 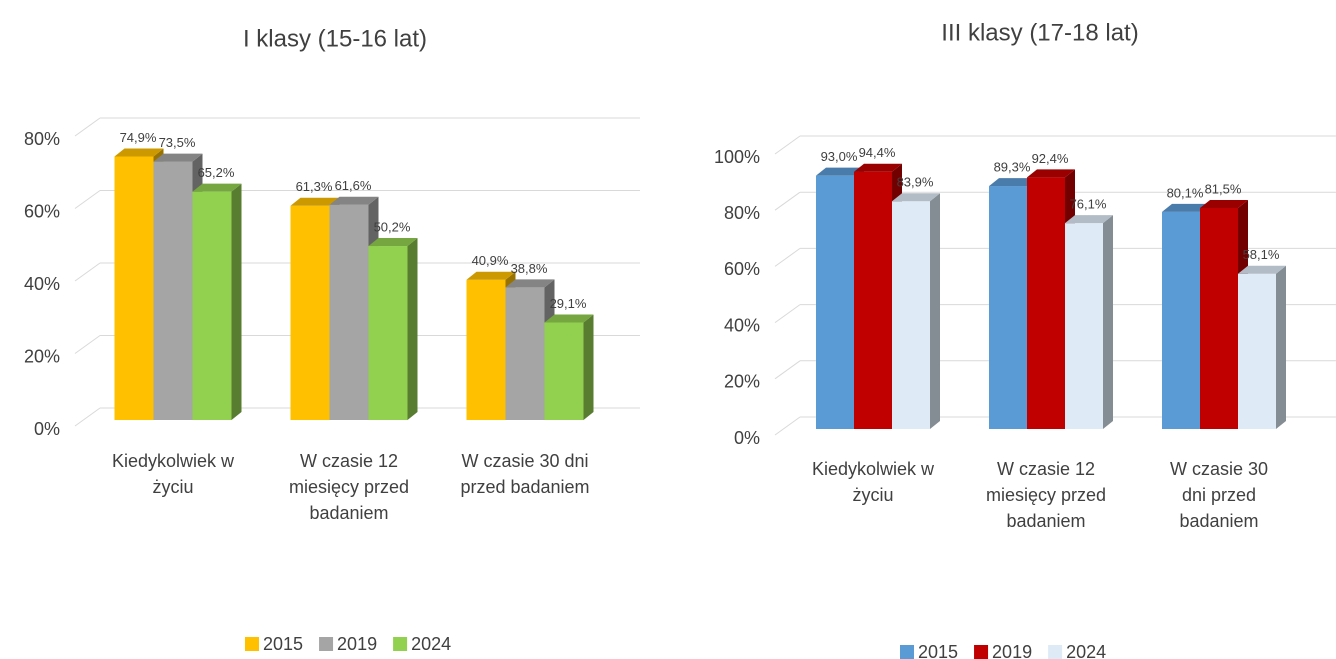 I want to click on data-label: 58,1%, so click(x=1261, y=254).